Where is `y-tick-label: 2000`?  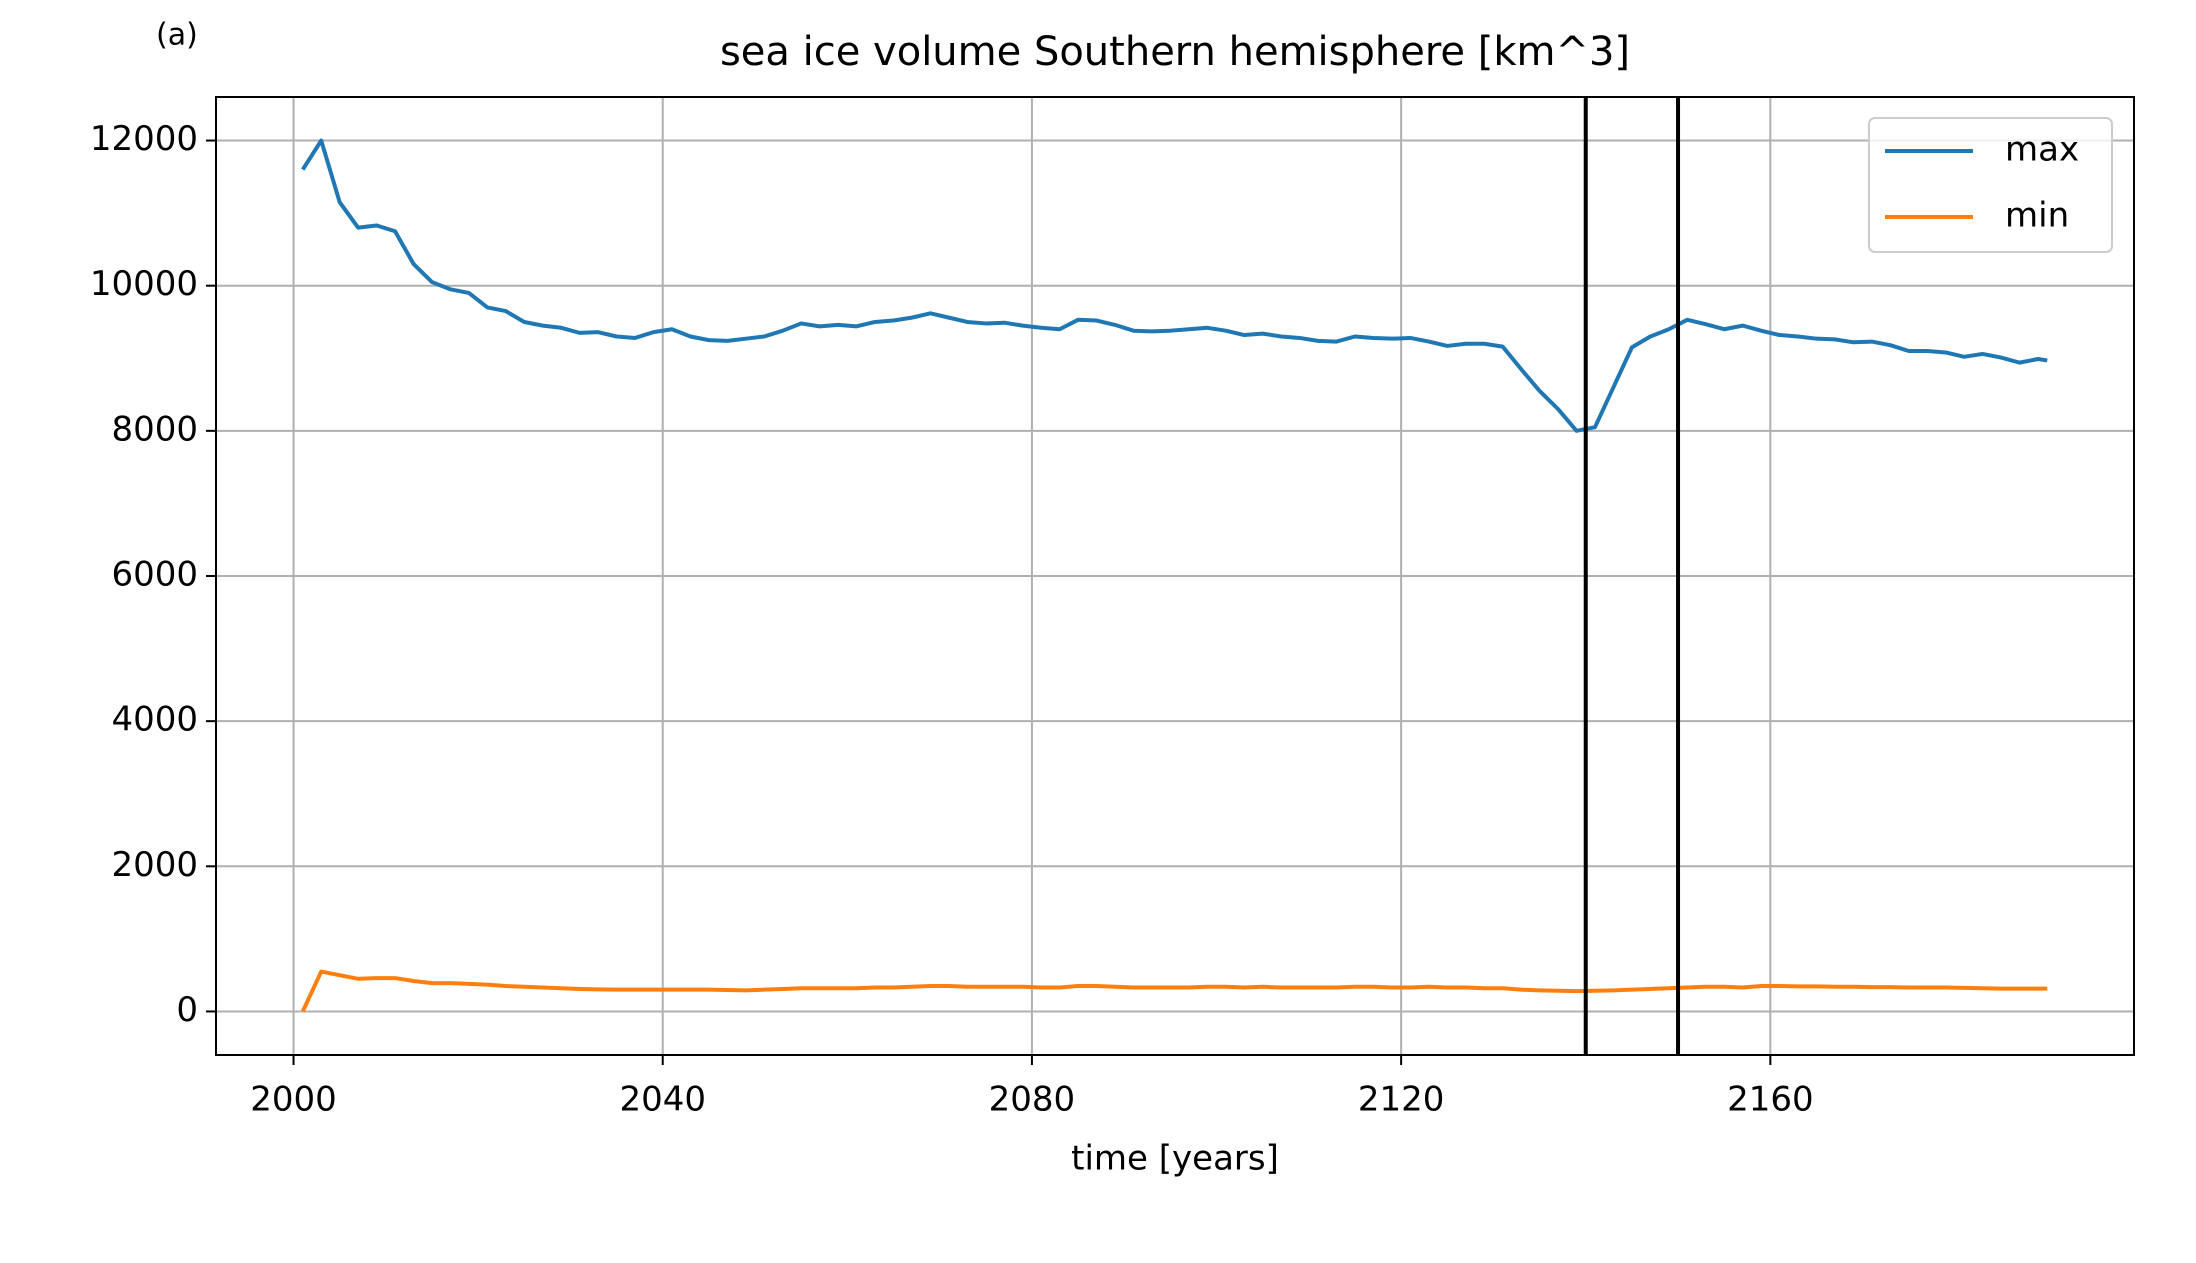 y-tick-label: 2000 is located at coordinates (154, 865).